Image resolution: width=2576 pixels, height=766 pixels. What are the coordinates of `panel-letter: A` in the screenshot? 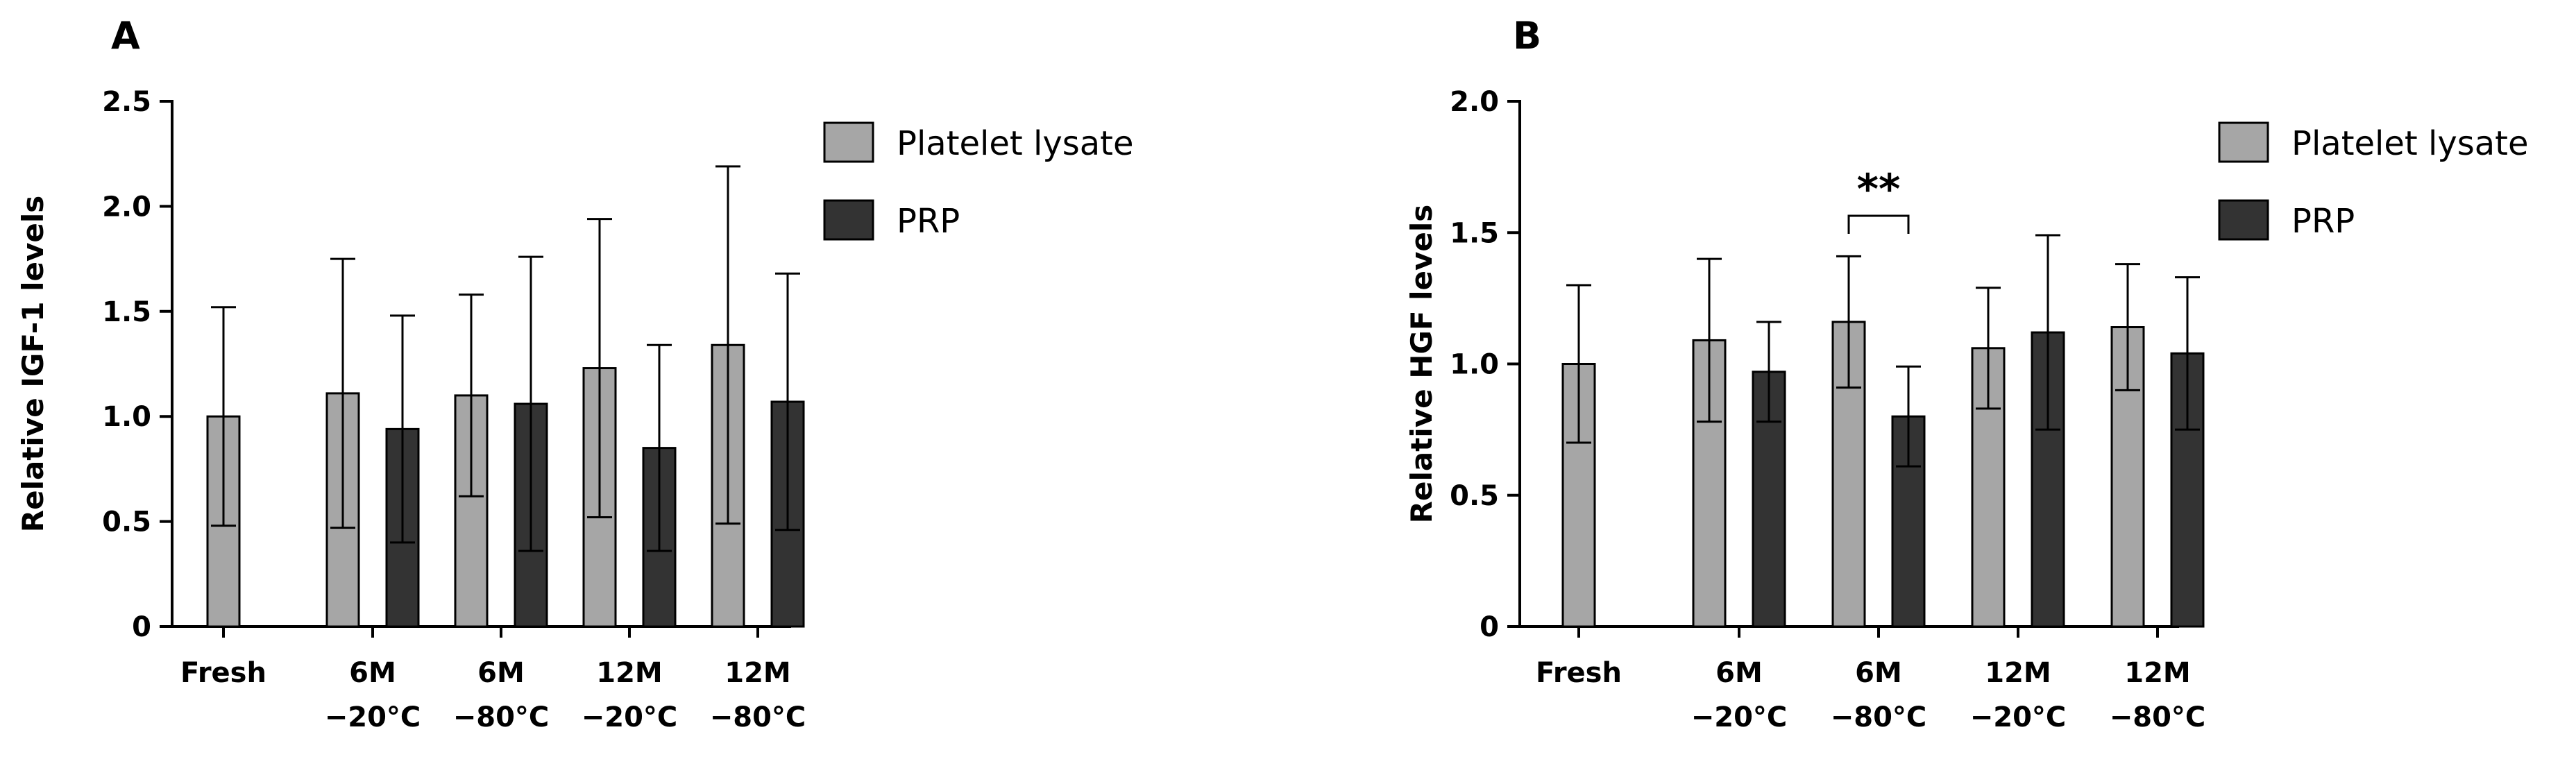 It's located at (125, 36).